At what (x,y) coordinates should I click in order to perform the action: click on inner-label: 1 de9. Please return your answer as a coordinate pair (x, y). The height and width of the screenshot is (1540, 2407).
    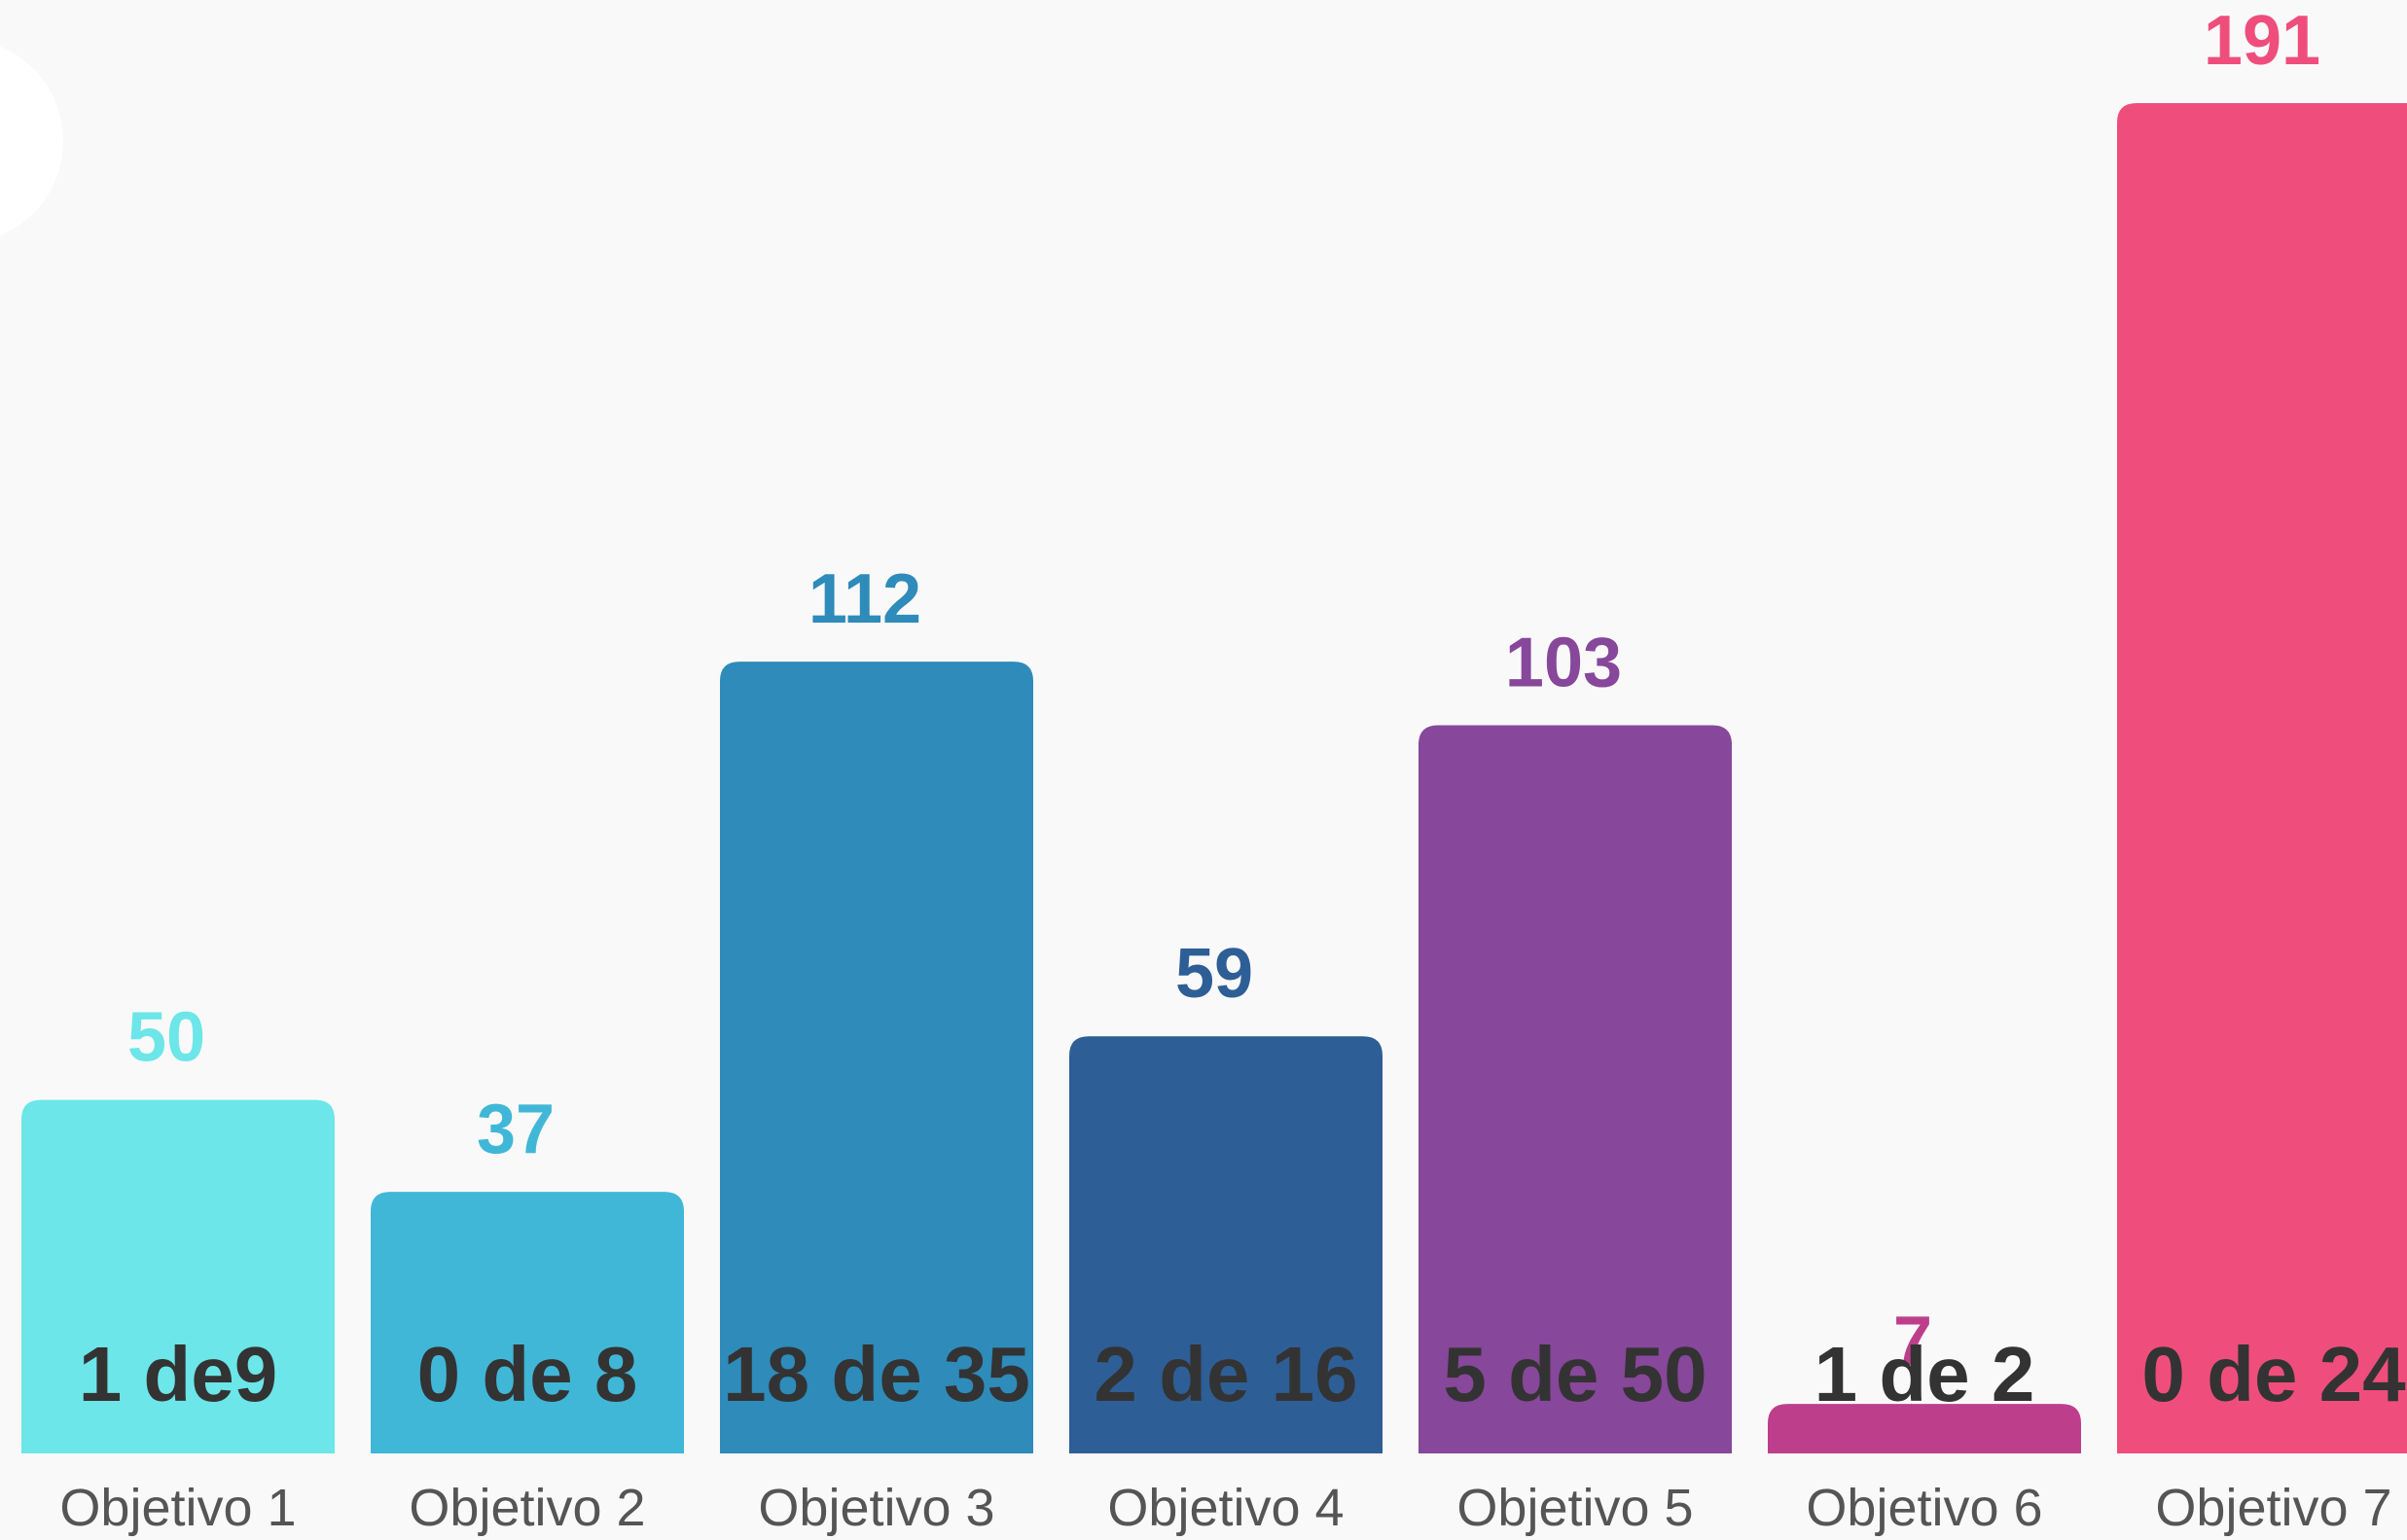
    Looking at the image, I should click on (178, 1374).